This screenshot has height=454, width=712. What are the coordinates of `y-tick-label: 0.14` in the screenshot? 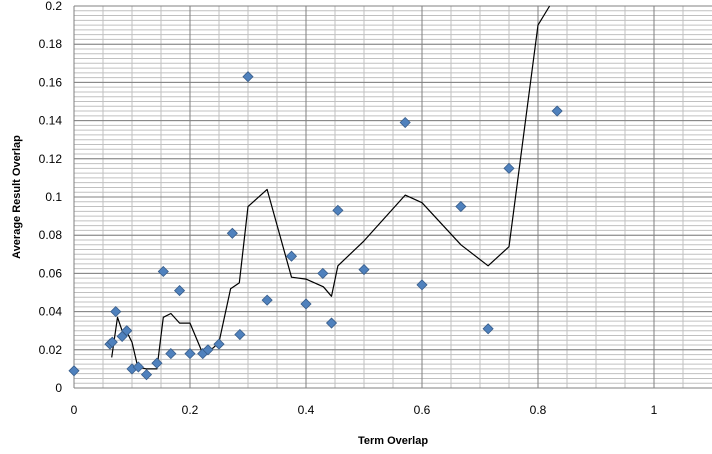 It's located at (51, 121).